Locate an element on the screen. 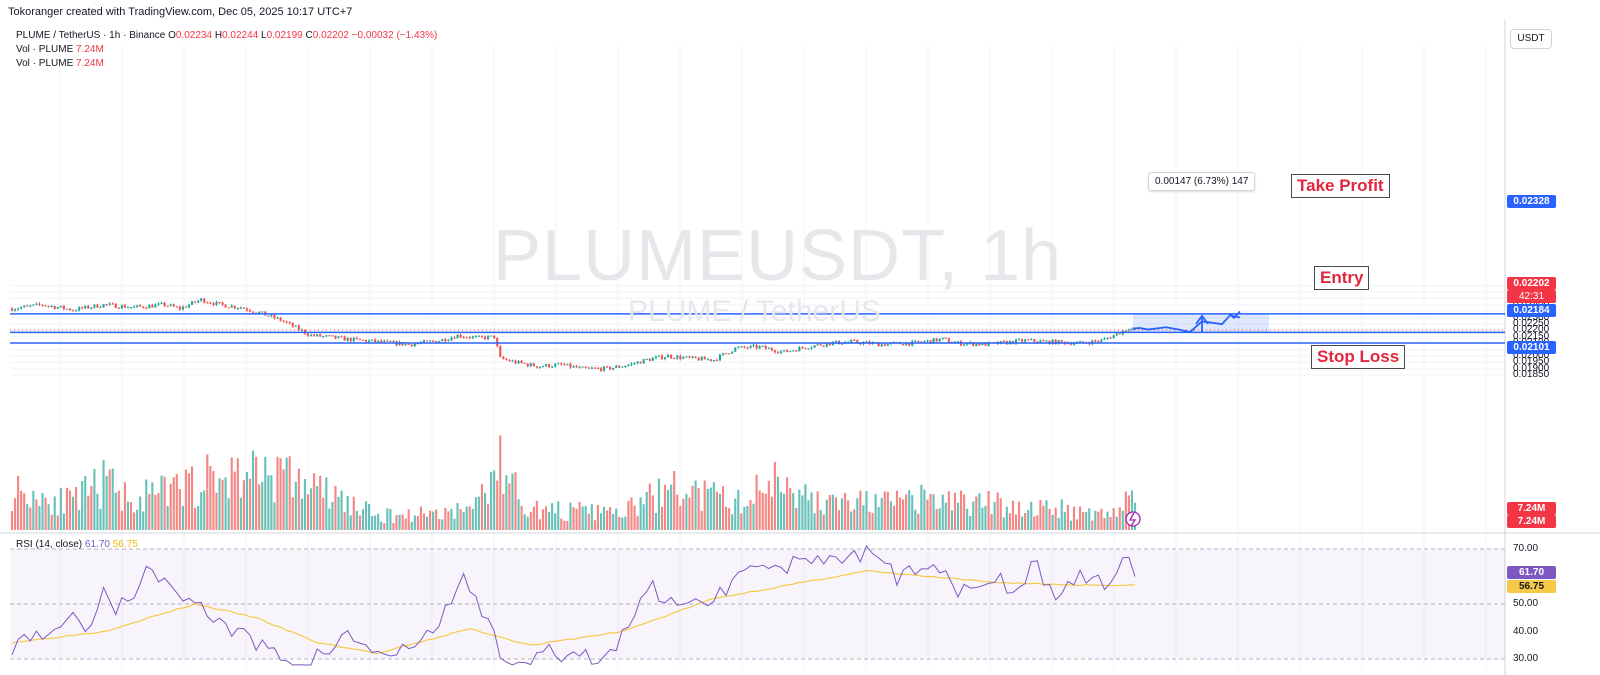 The image size is (1600, 675). price-axis-tick: 0.02000 is located at coordinates (1531, 355).